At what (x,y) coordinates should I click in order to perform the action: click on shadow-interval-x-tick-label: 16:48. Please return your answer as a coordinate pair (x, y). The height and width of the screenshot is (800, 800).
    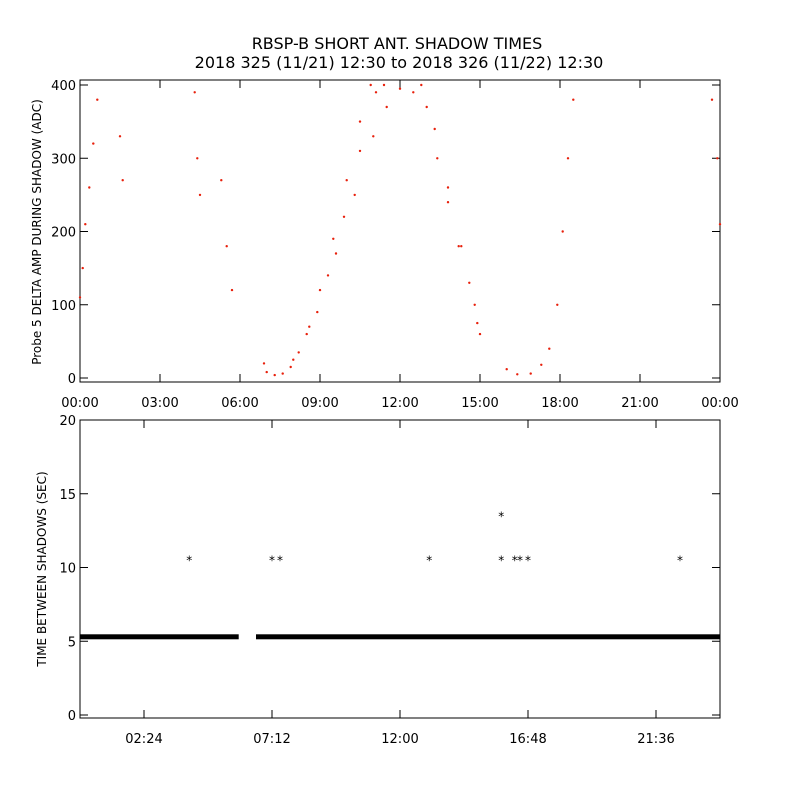
    Looking at the image, I should click on (527, 739).